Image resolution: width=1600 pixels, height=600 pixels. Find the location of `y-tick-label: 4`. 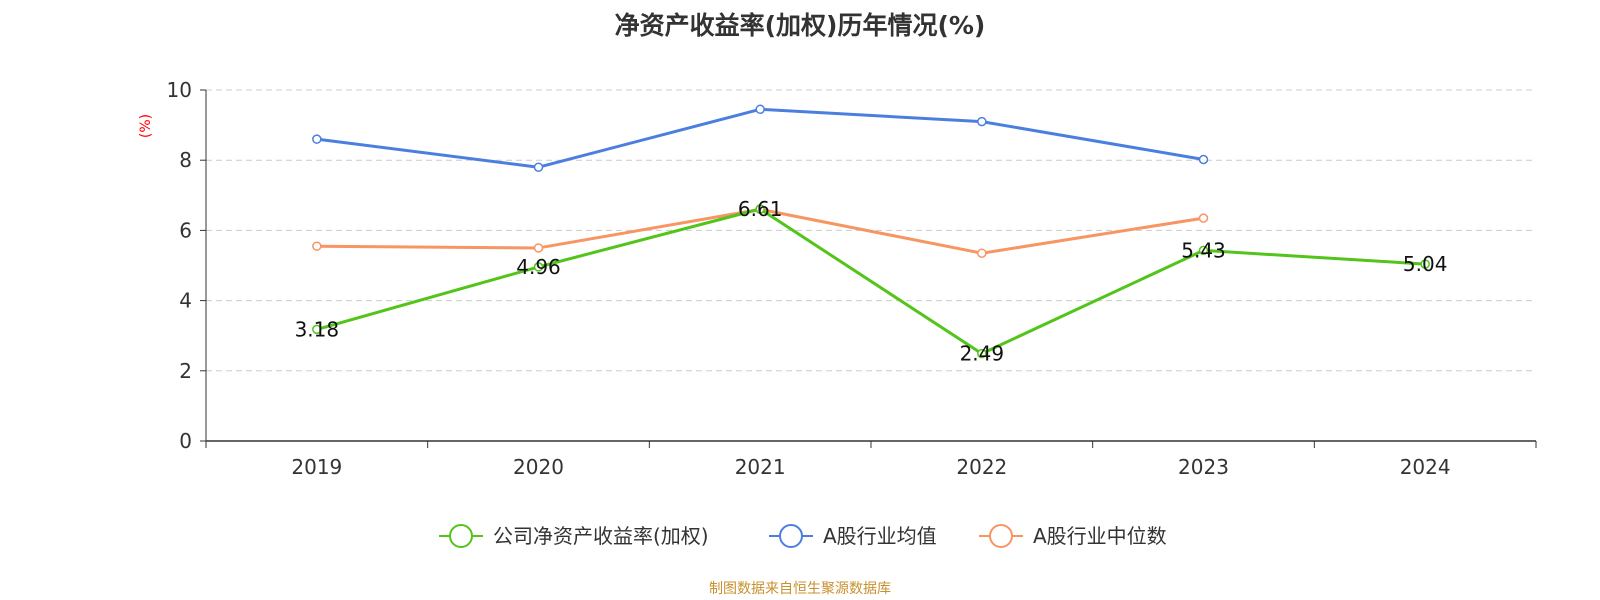

y-tick-label: 4 is located at coordinates (185, 301).